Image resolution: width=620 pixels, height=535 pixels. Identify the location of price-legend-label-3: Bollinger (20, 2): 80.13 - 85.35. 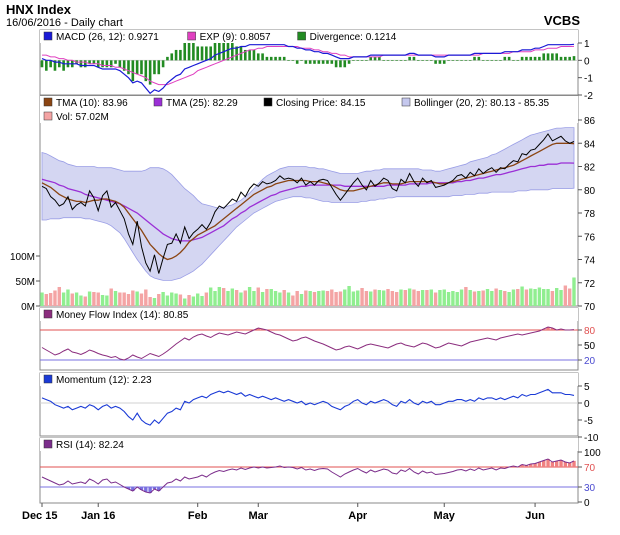
(482, 103).